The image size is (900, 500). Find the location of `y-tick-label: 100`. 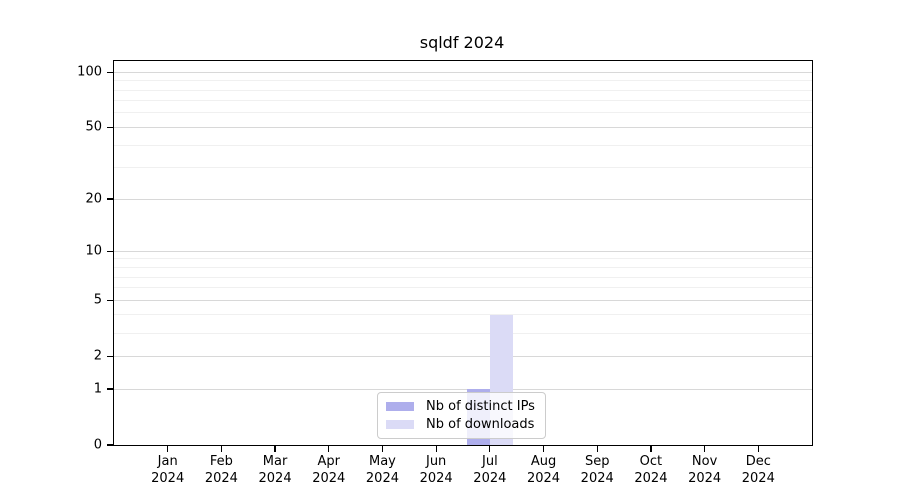

y-tick-label: 100 is located at coordinates (89, 72).